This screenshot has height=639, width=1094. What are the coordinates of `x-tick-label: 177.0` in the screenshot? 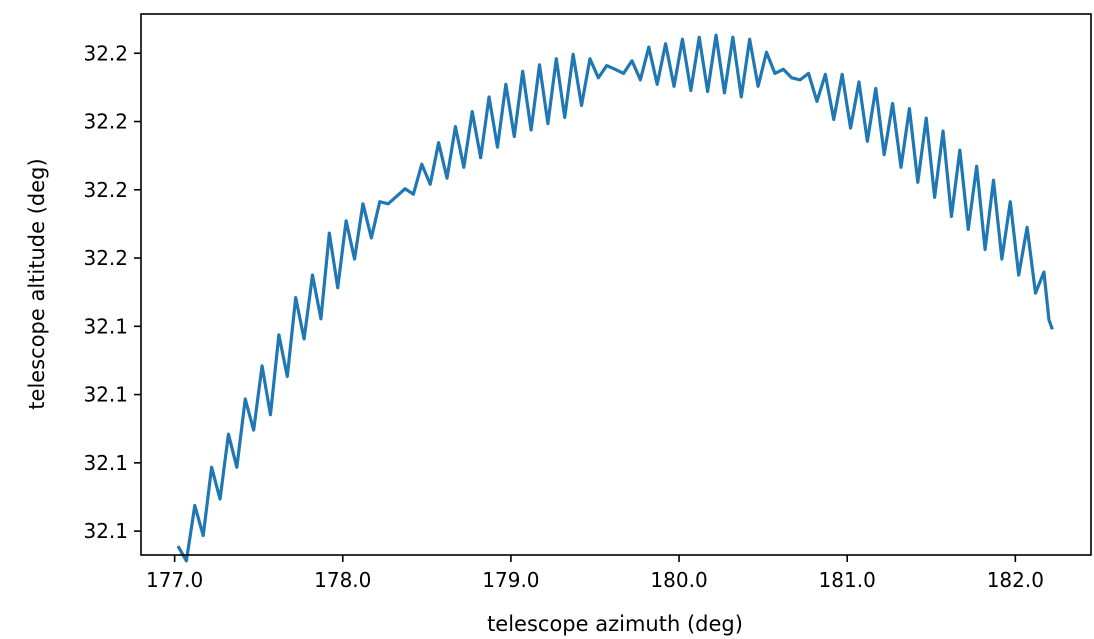 It's located at (174, 580).